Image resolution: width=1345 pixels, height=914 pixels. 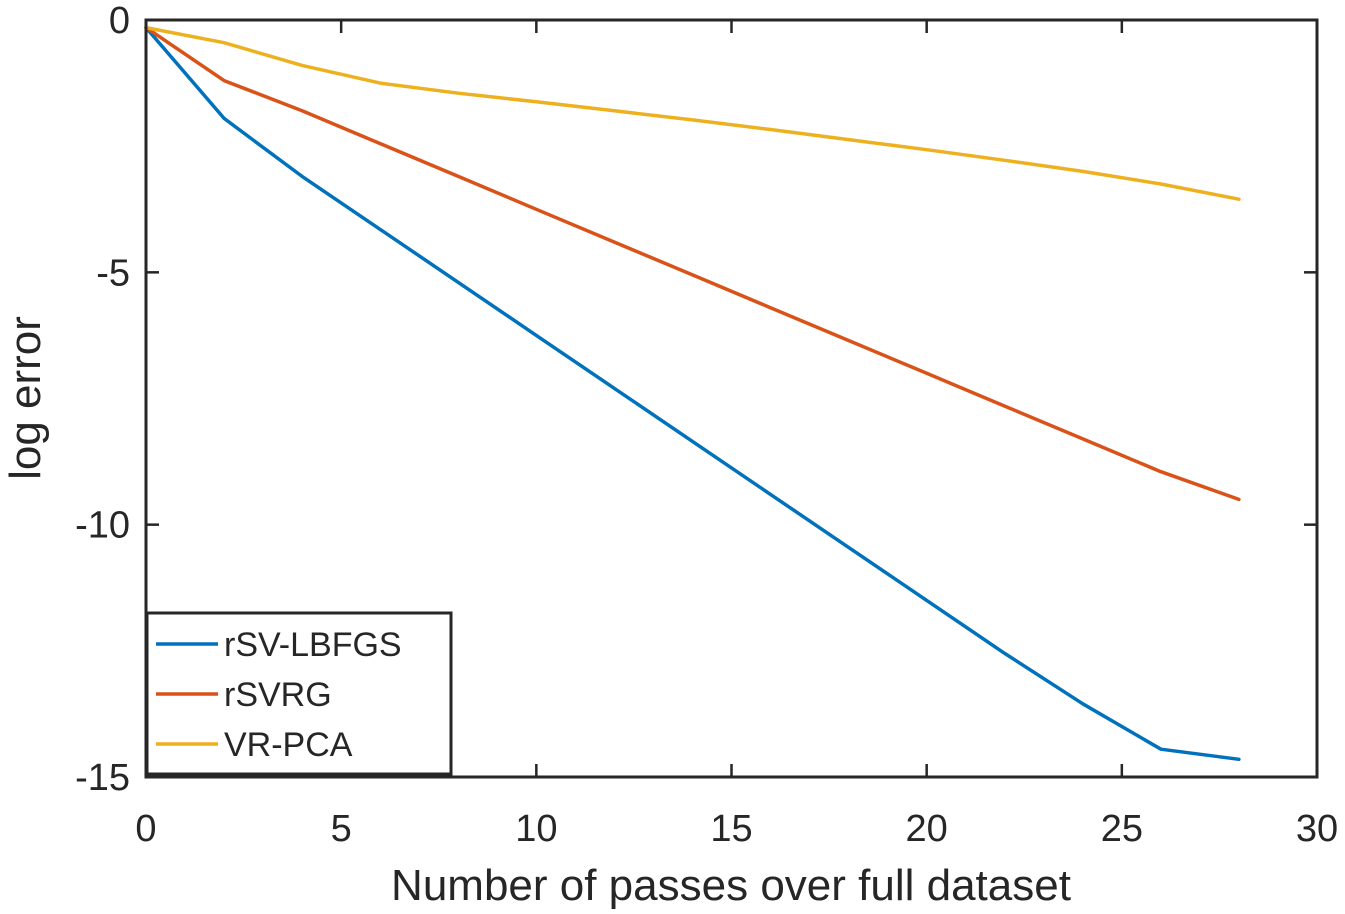 I want to click on y-tick-label-0: 0, so click(x=119, y=21).